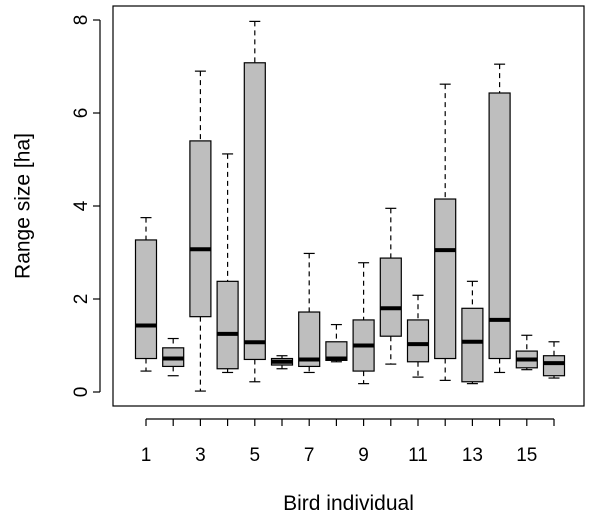 The height and width of the screenshot is (520, 600). Describe the element at coordinates (81, 205) in the screenshot. I see `y-tick-label: 4` at that location.